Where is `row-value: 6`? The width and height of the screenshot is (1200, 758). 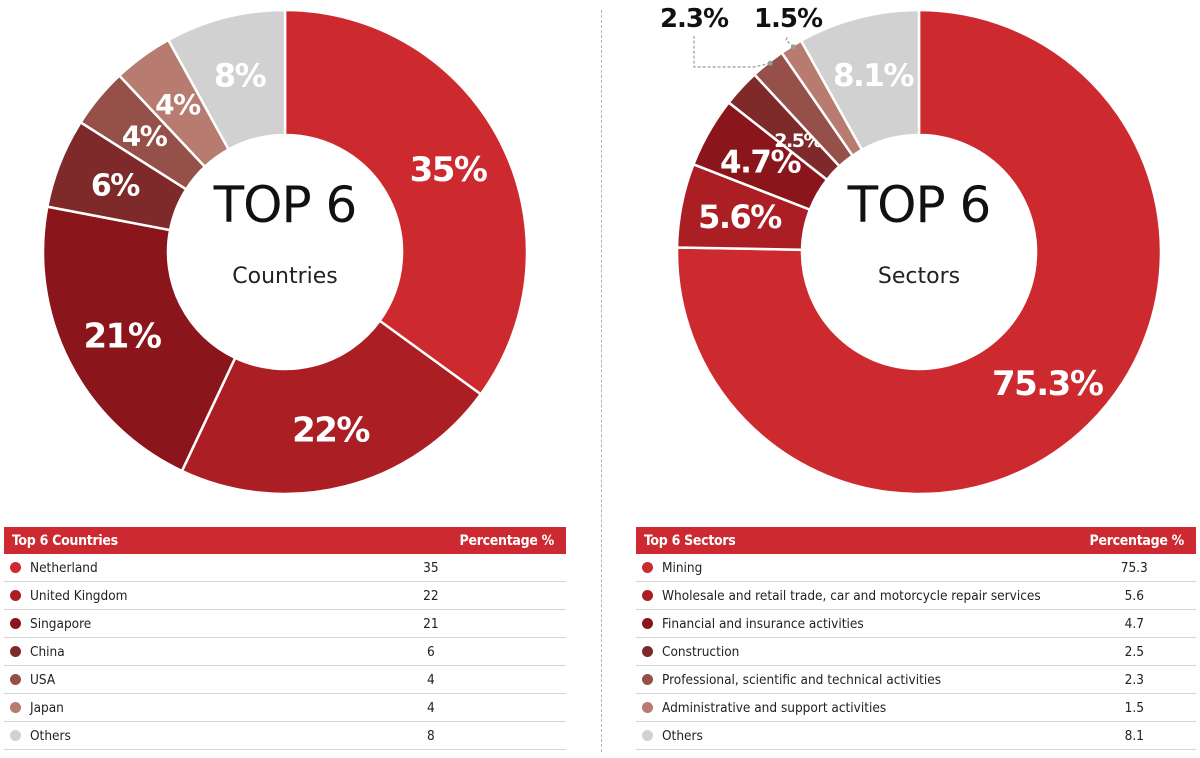 row-value: 6 is located at coordinates (430, 651).